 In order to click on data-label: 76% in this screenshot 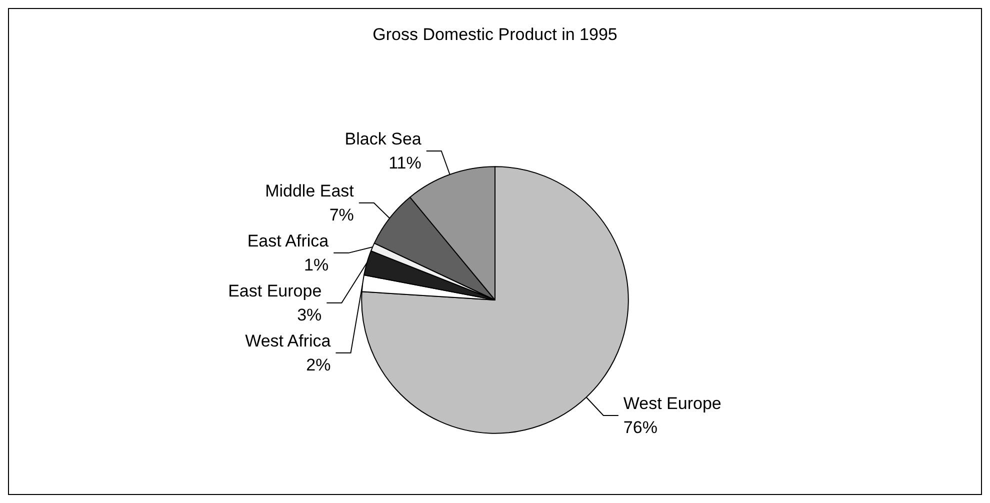, I will do `click(640, 427)`.